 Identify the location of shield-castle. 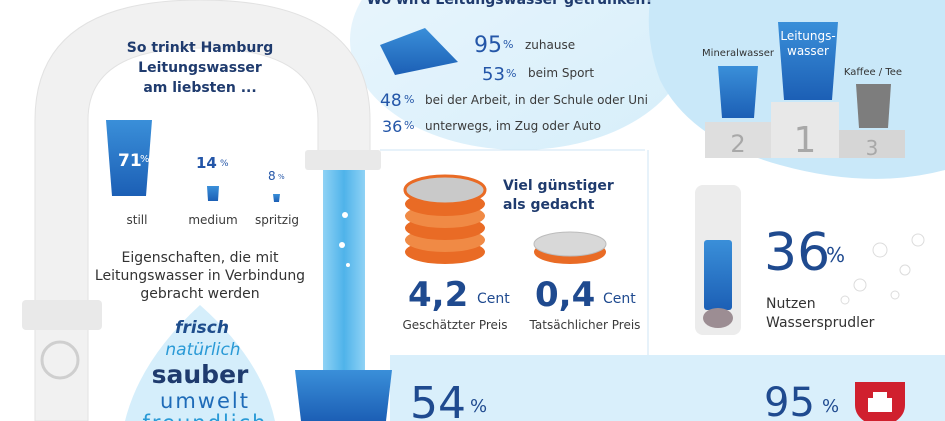
(880, 402).